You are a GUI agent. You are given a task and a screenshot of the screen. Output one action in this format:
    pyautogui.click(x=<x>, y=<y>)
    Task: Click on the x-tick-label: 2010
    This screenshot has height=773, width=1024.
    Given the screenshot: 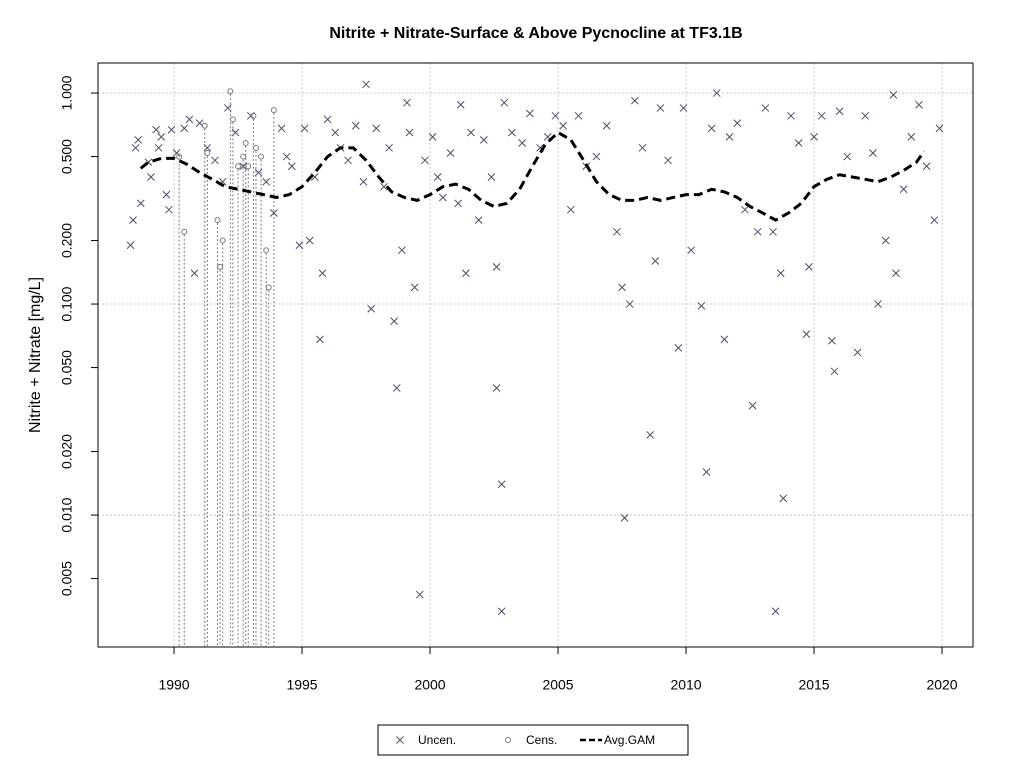 What is the action you would take?
    pyautogui.click(x=685, y=685)
    